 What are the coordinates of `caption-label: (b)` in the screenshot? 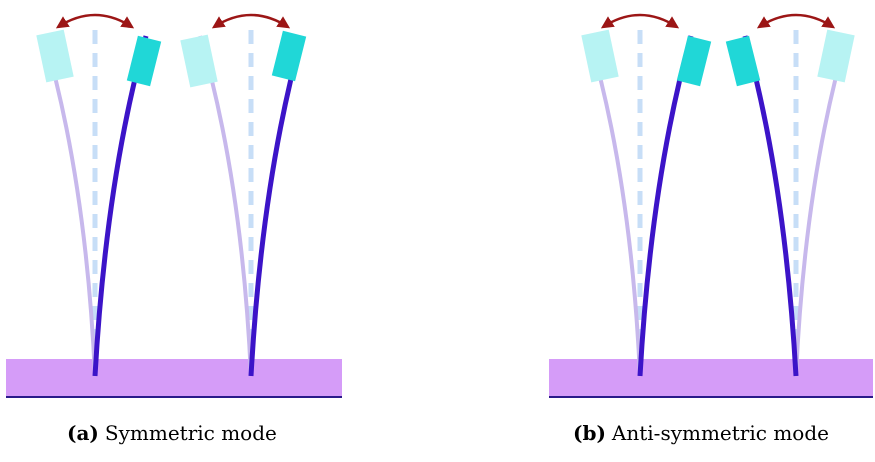 It's located at (589, 433).